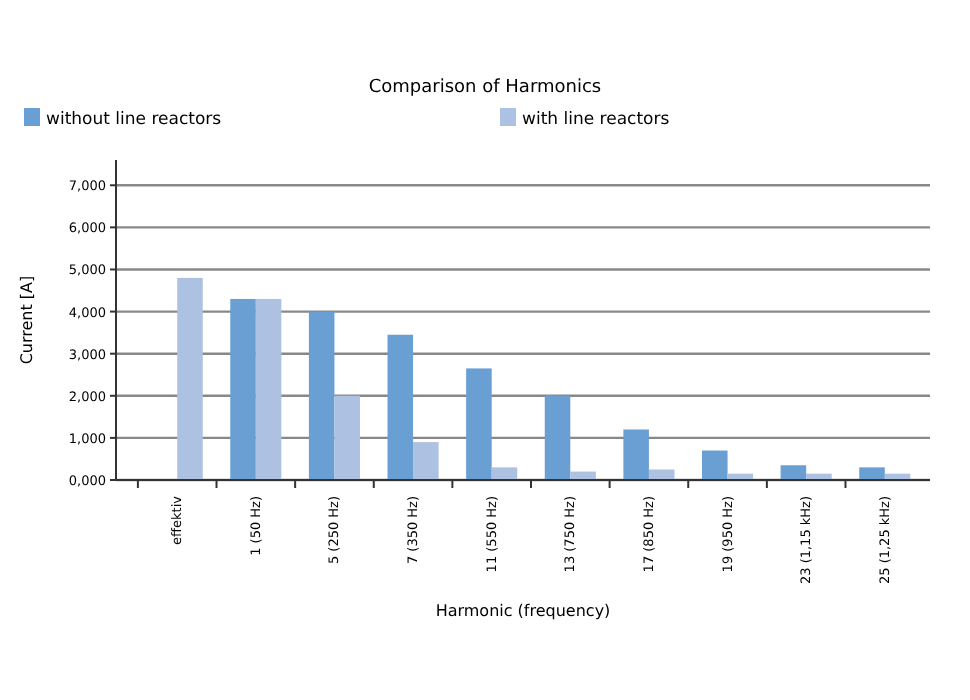  What do you see at coordinates (485, 88) in the screenshot?
I see `chart-title: Comparison of Harmonics` at bounding box center [485, 88].